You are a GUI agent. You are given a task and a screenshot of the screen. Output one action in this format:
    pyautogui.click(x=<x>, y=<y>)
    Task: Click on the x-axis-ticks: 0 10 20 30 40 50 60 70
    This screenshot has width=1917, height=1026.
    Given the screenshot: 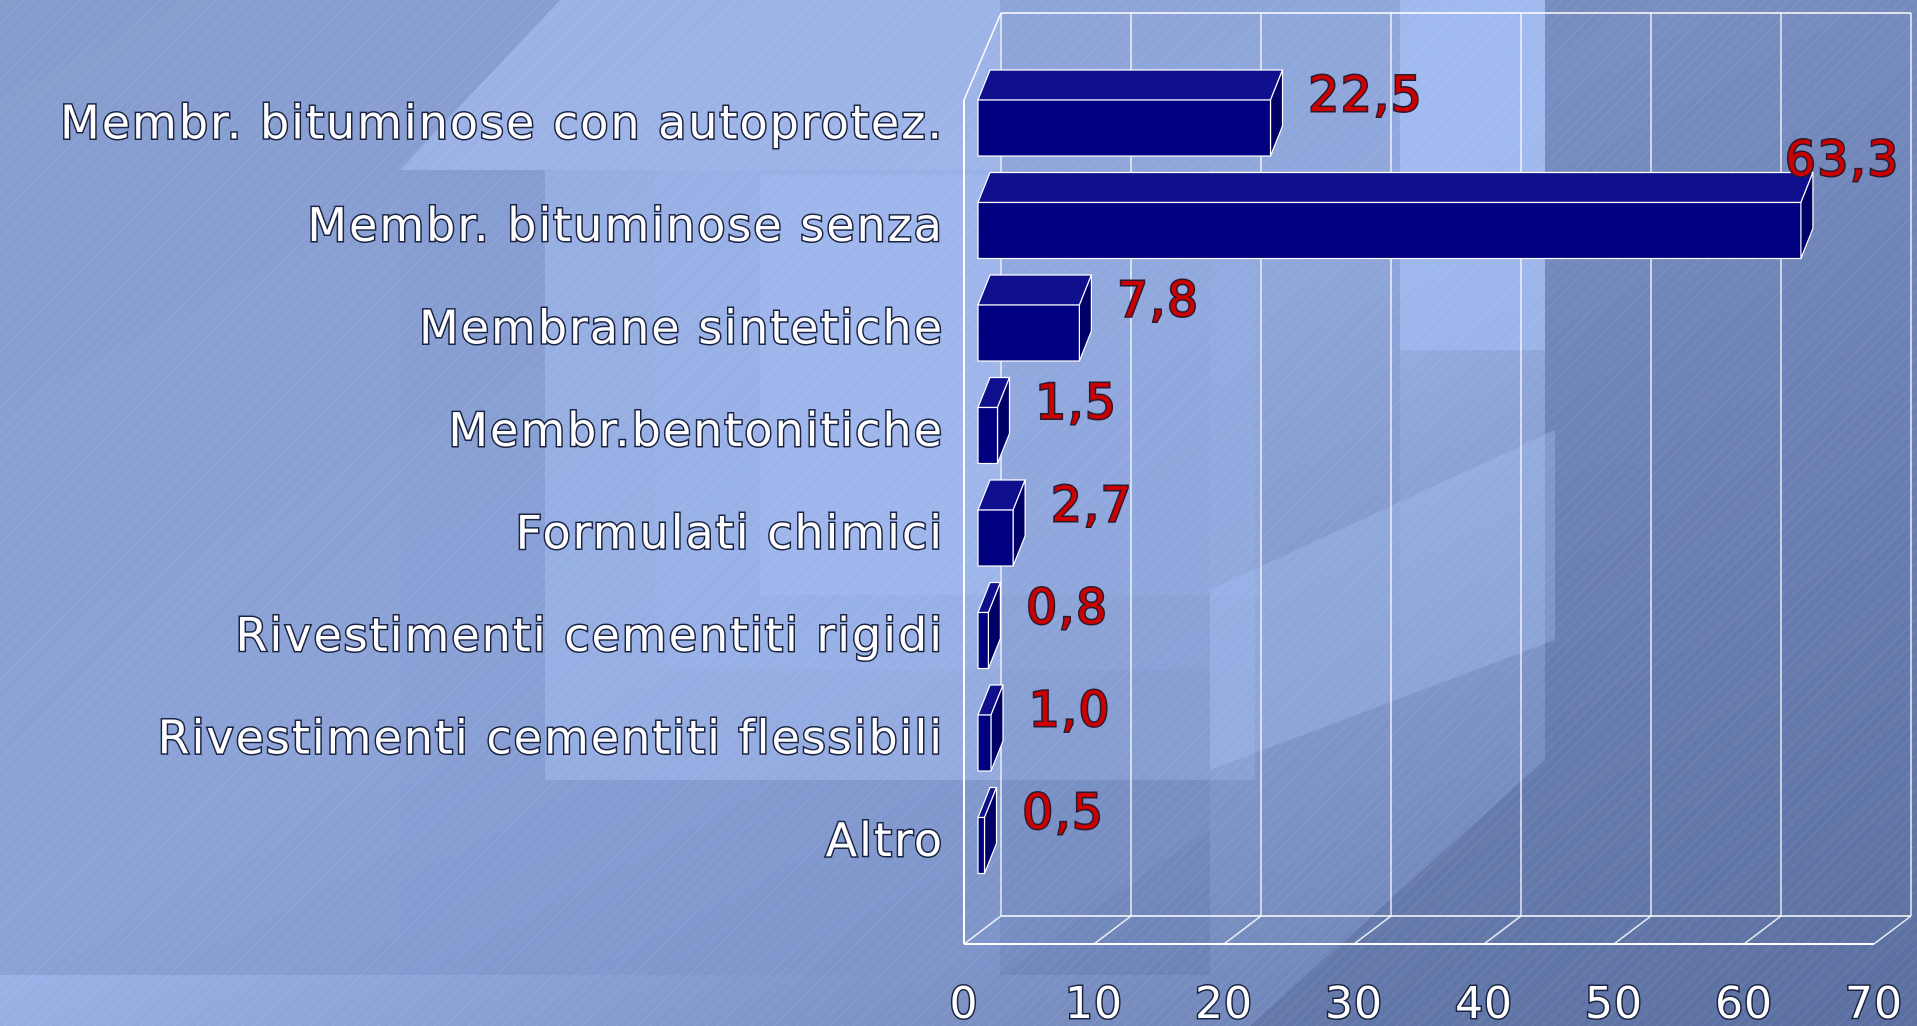 What is the action you would take?
    pyautogui.click(x=1426, y=1001)
    